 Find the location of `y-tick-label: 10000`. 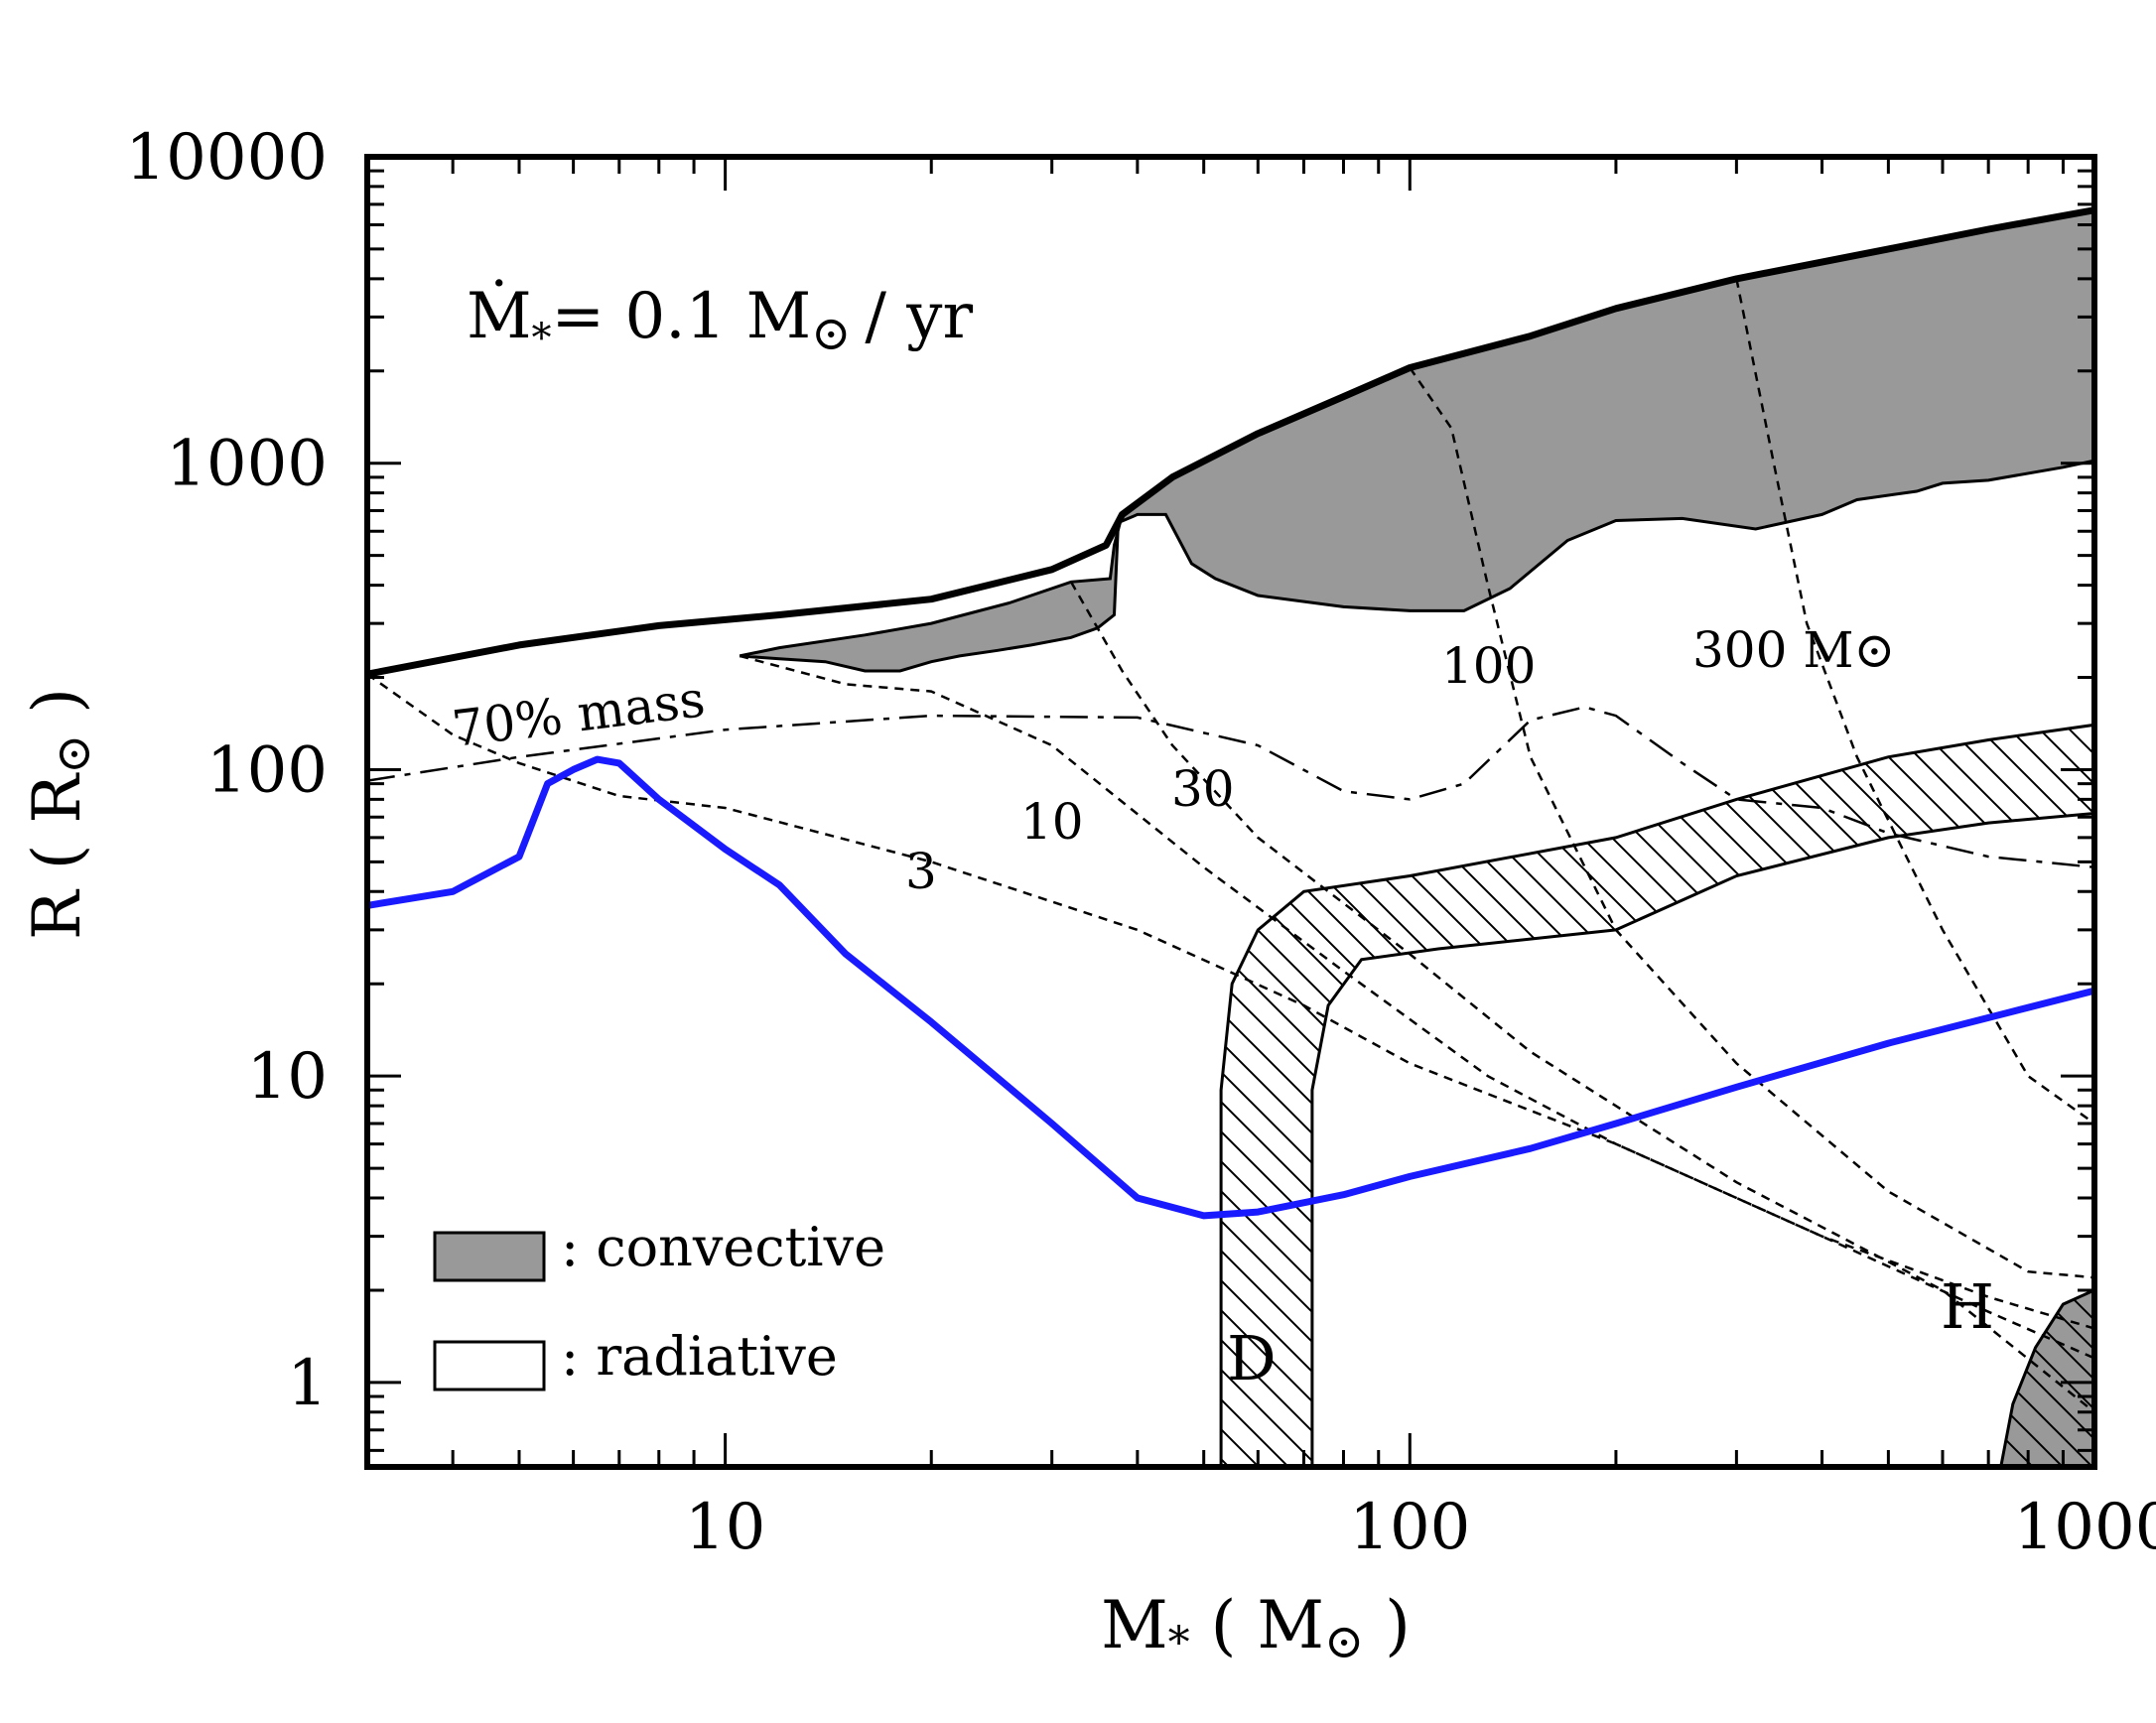

y-tick-label: 10000 is located at coordinates (226, 158).